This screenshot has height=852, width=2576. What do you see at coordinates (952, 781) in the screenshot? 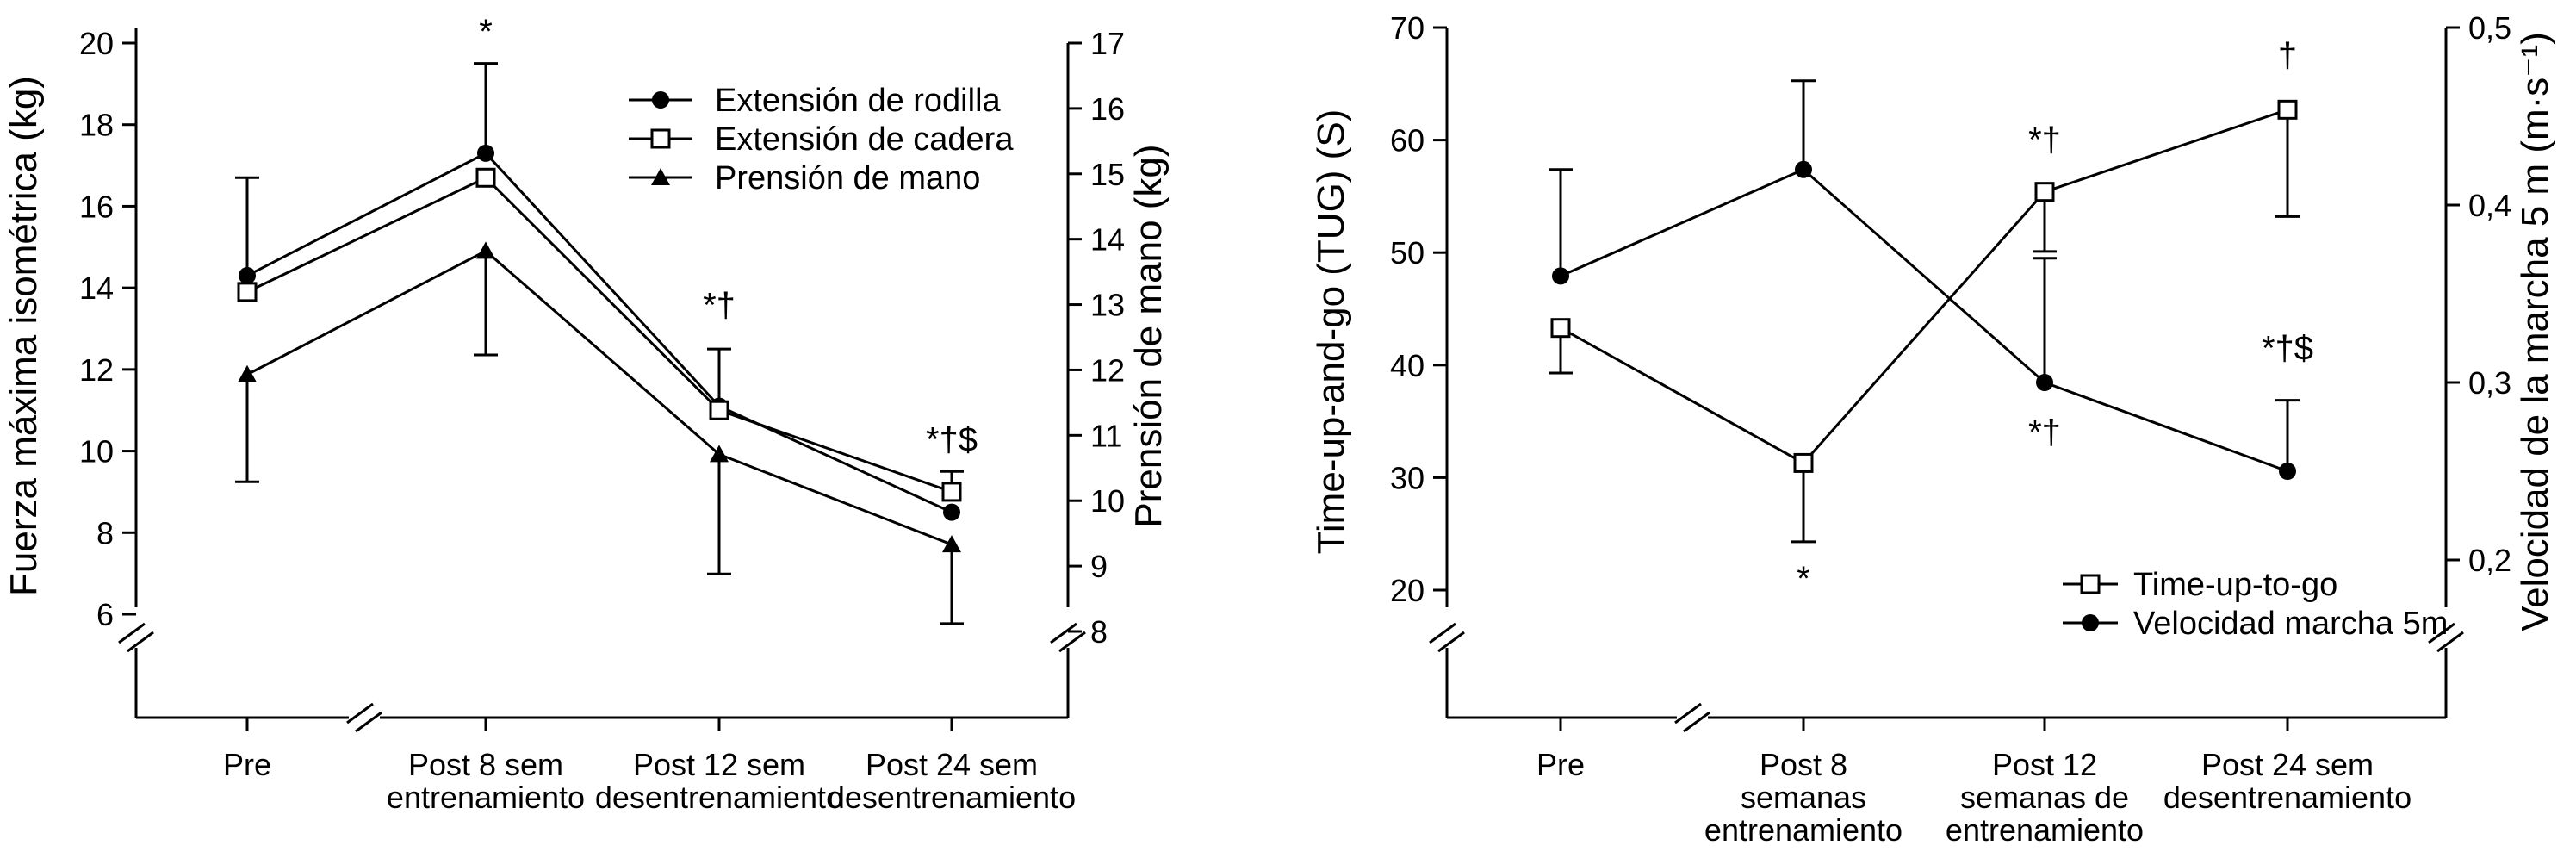
I see `chart1-category-label: Post 24 sem desentrenamiento` at bounding box center [952, 781].